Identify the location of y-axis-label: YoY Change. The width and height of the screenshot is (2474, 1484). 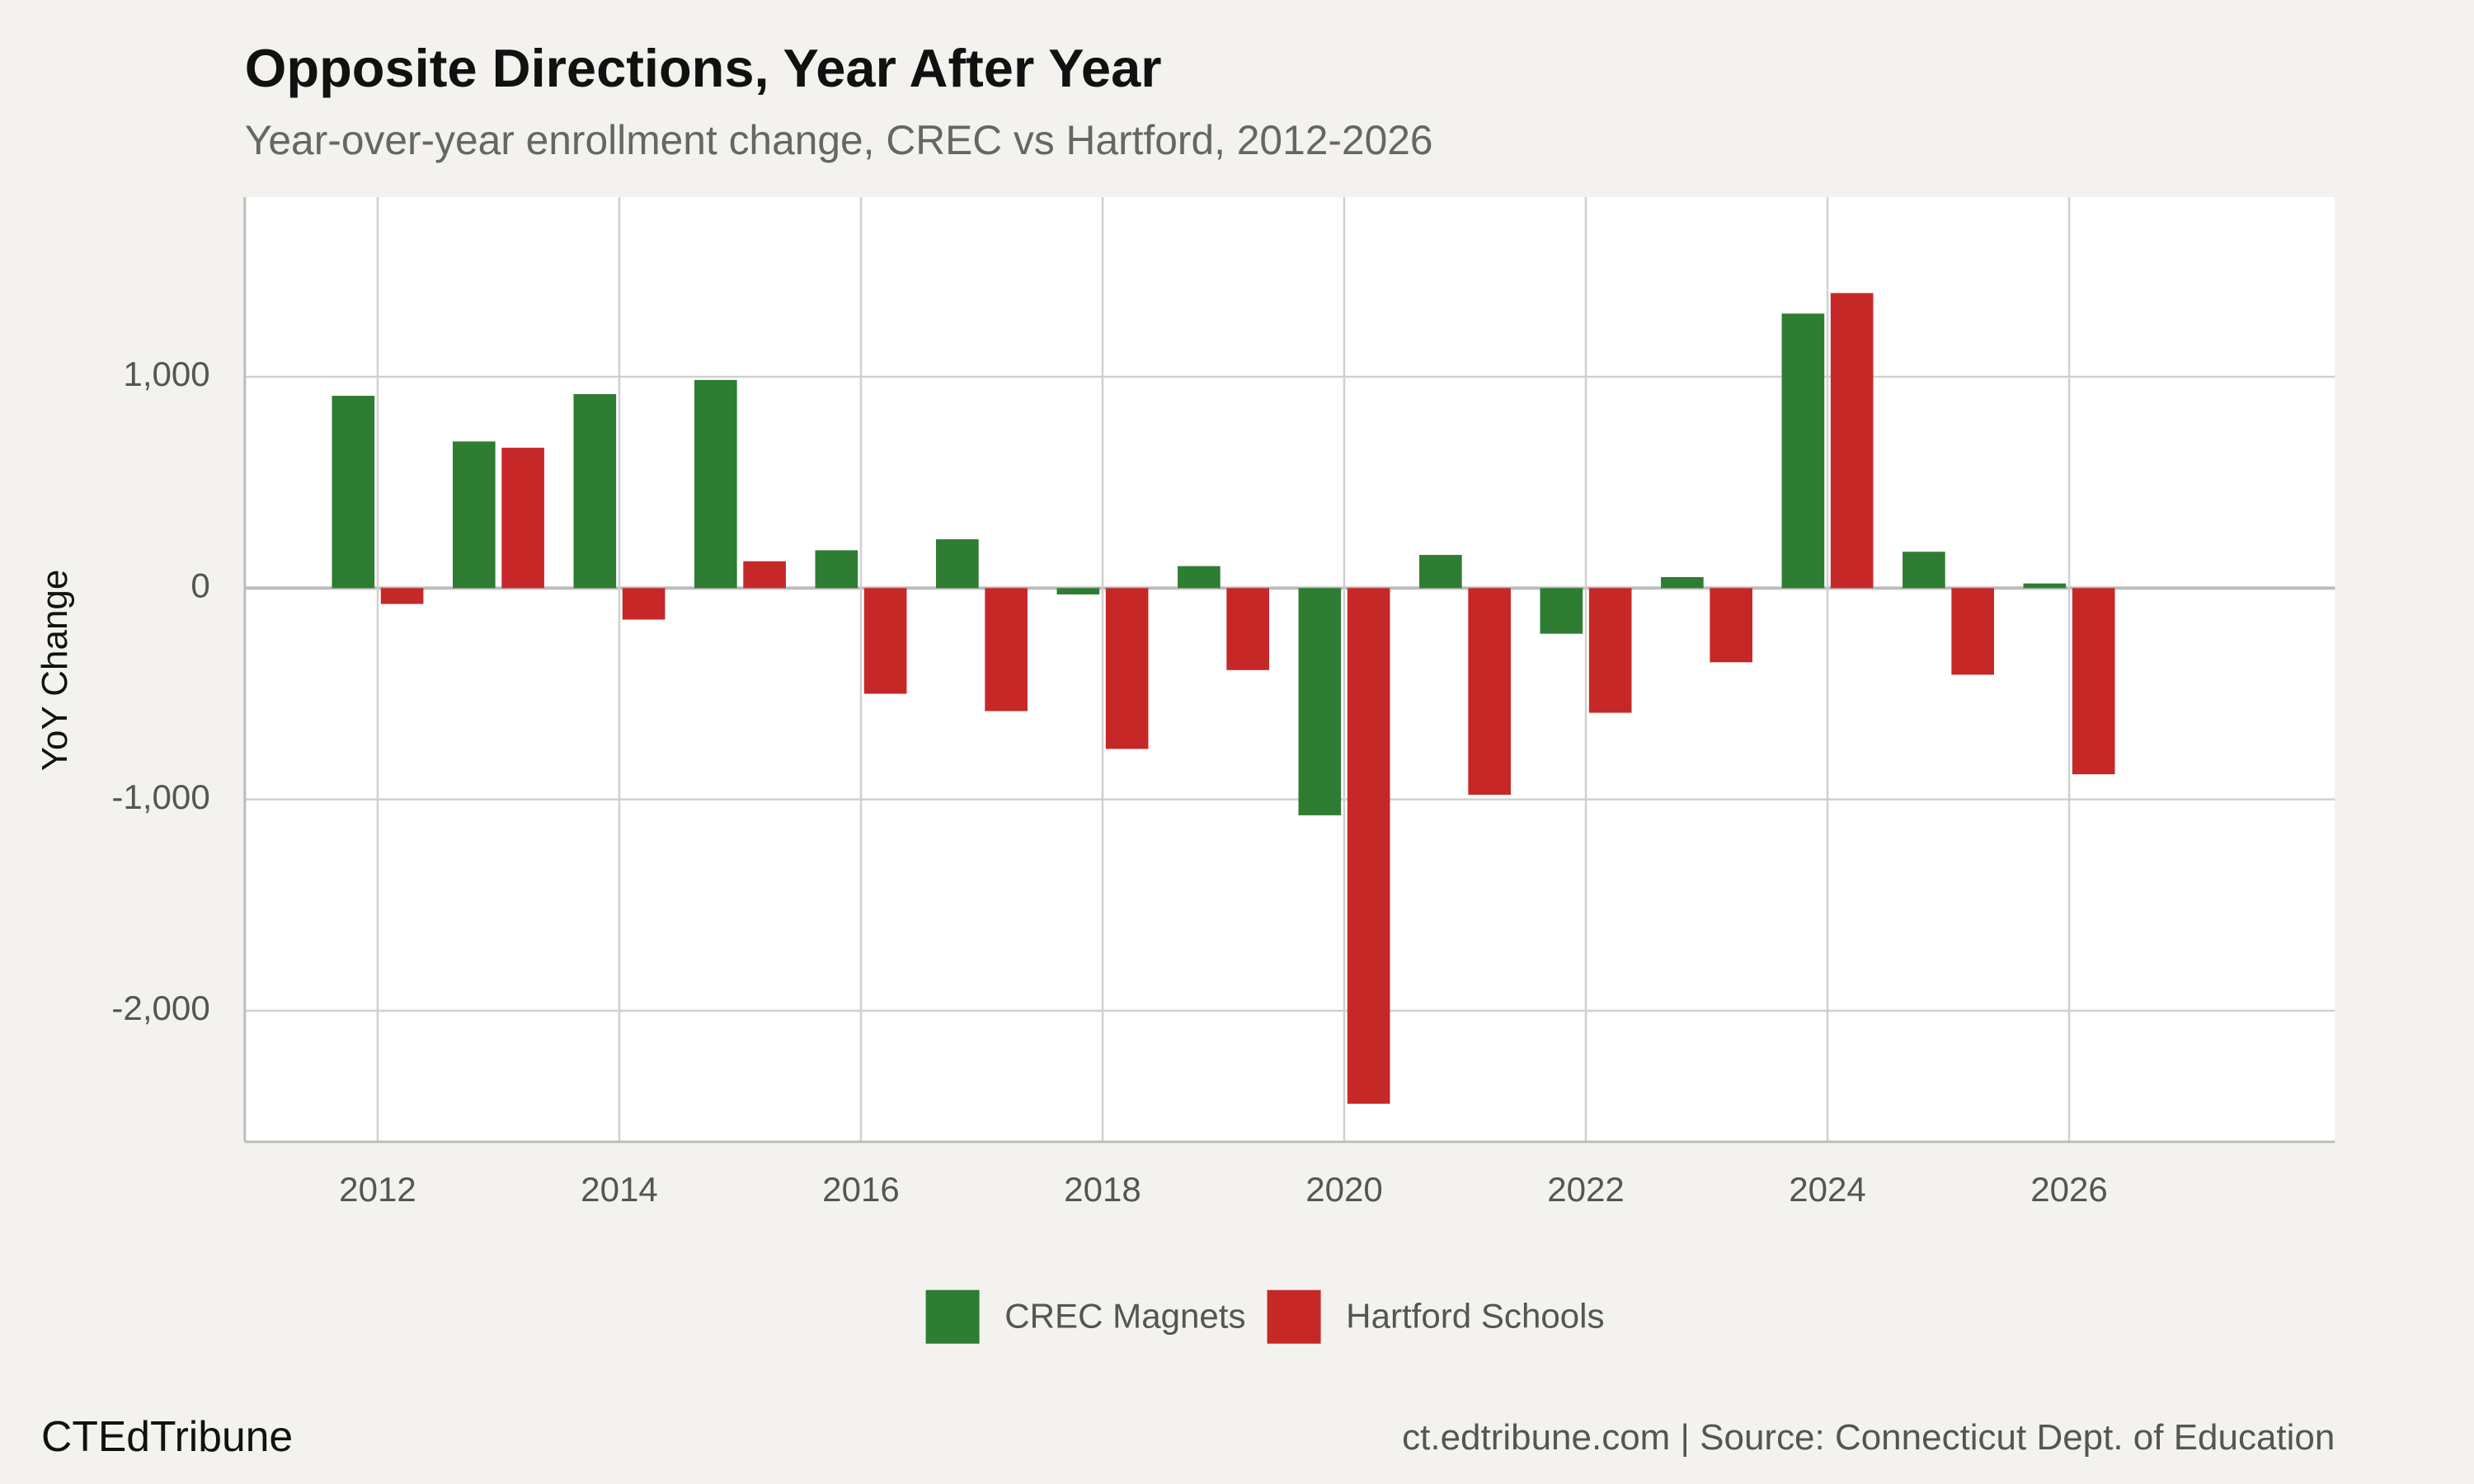
(55, 671).